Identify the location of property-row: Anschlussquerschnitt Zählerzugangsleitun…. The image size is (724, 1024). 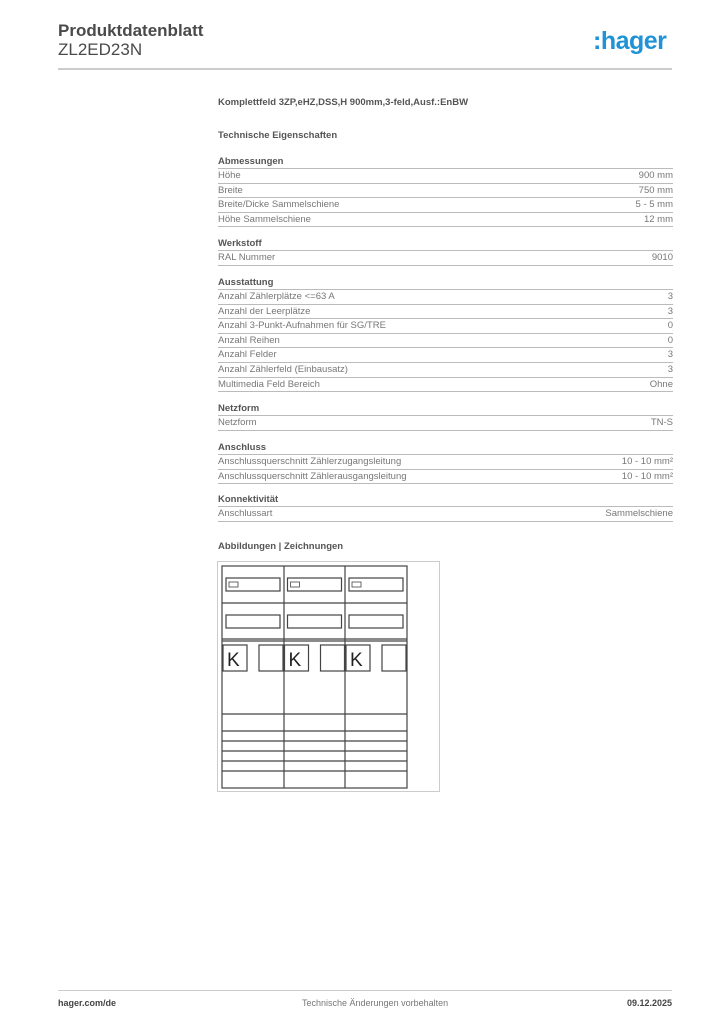
(445, 462).